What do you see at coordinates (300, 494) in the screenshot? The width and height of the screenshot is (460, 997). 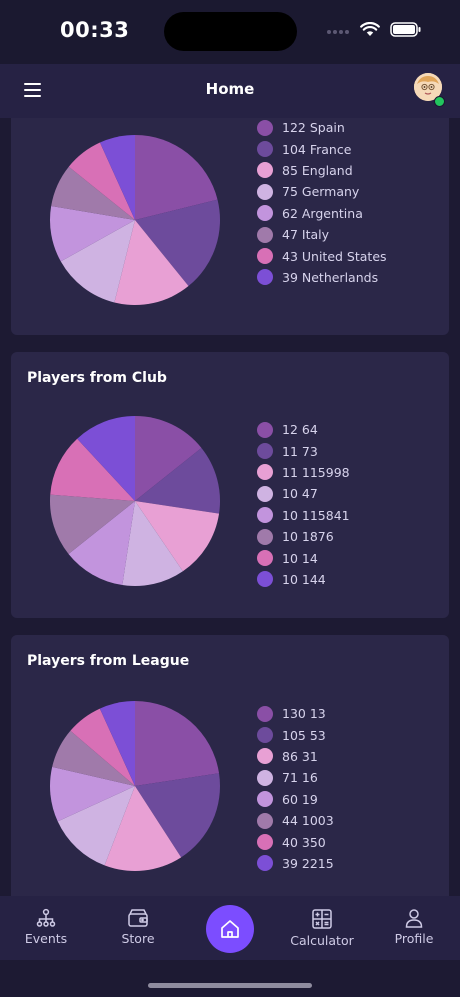 I see `legend-label: 10 47` at bounding box center [300, 494].